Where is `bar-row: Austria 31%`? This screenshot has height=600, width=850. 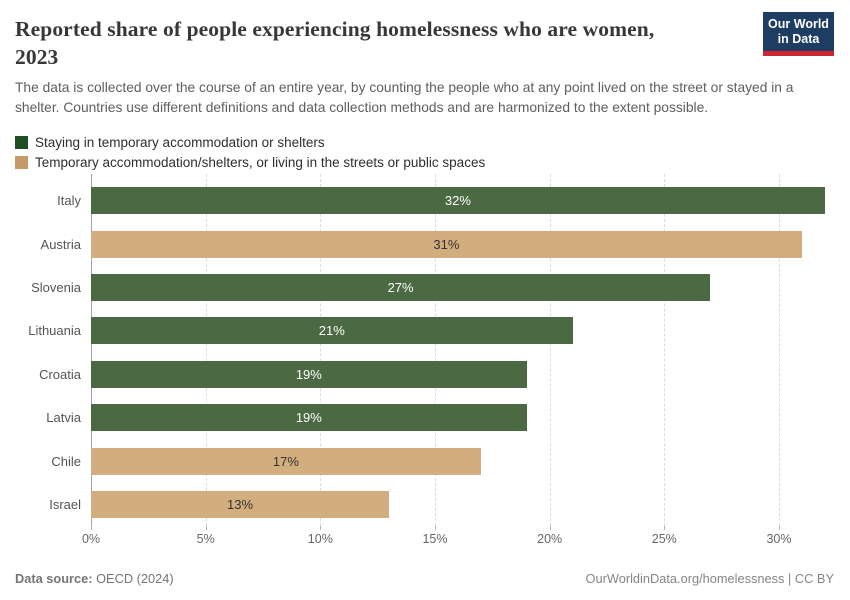 bar-row: Austria 31% is located at coordinates (424, 243).